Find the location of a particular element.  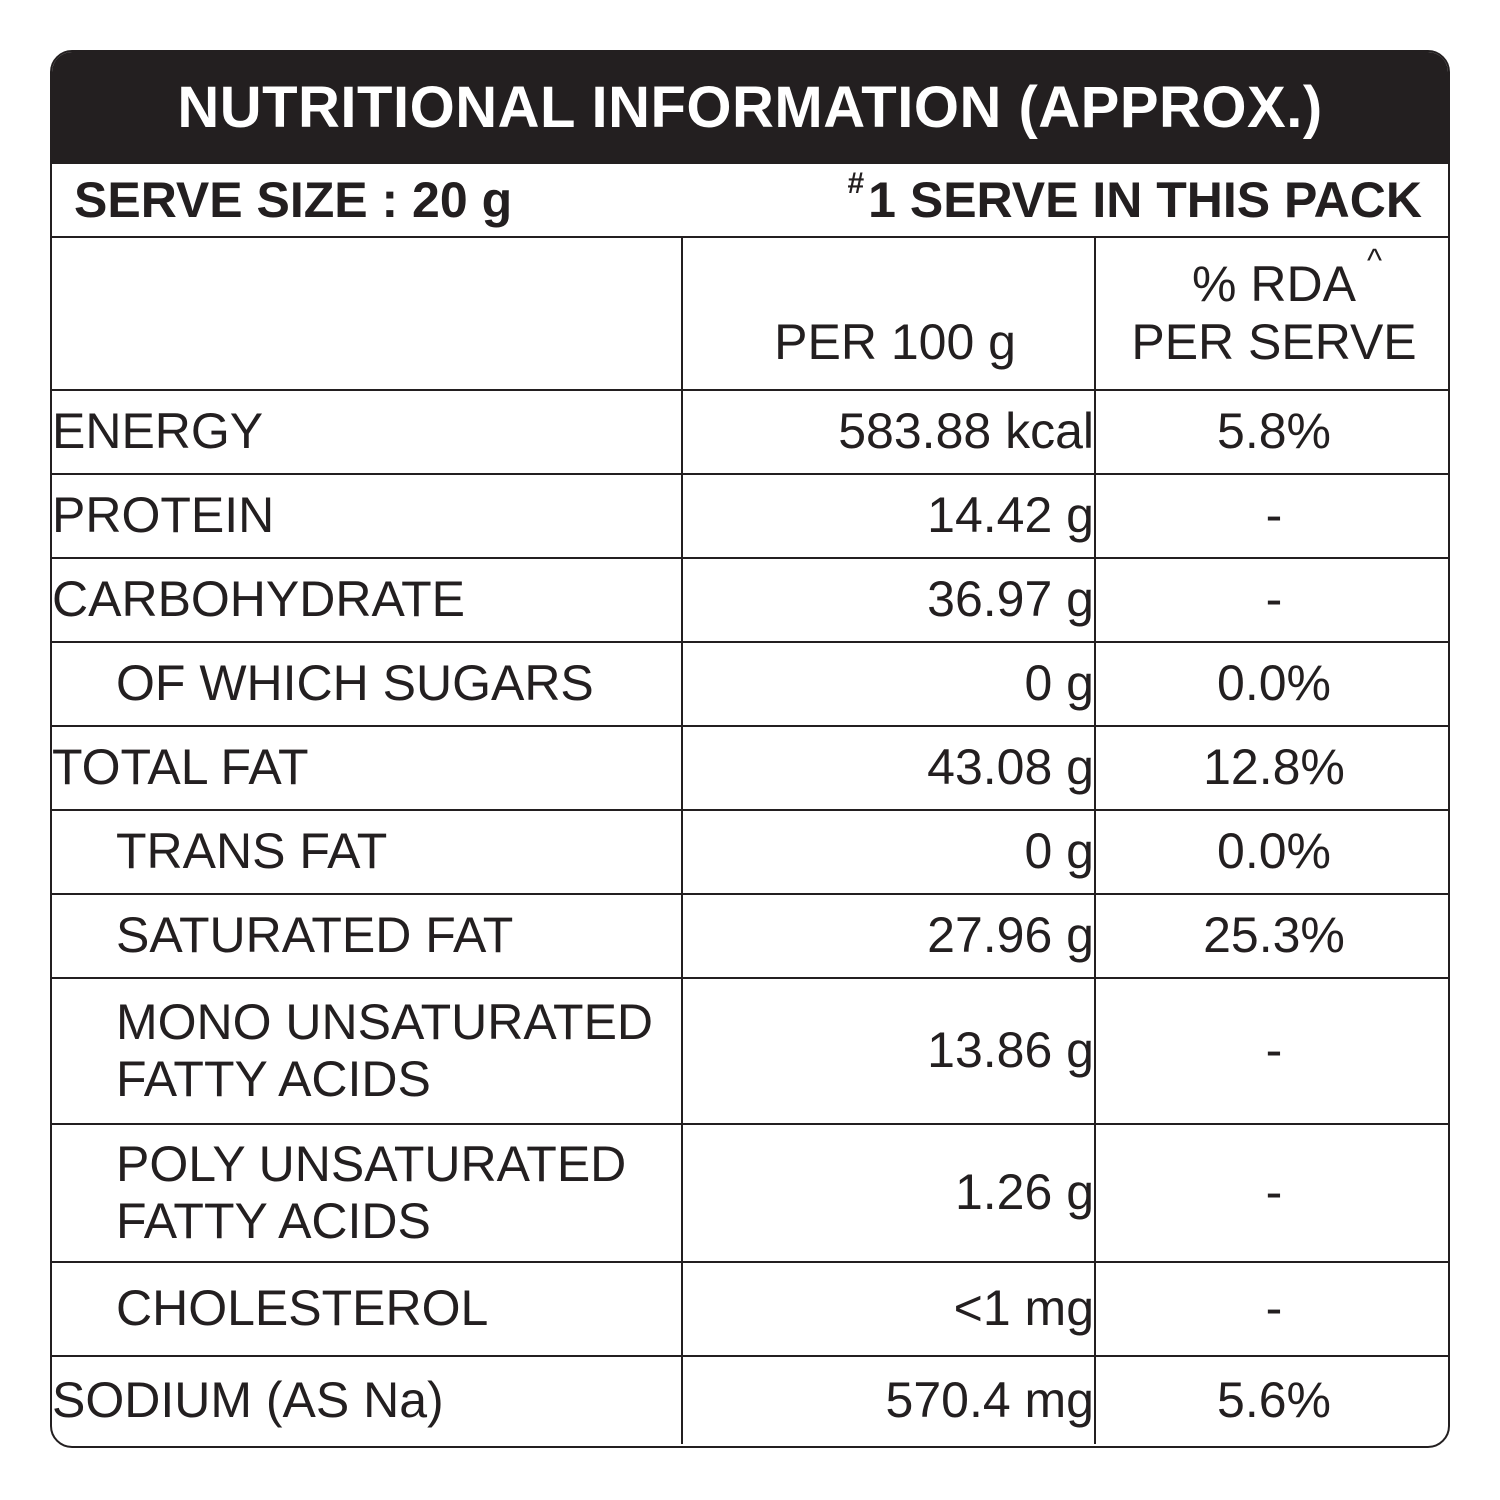

serve-count: # 1 SERVE IN THIS PACK is located at coordinates (1134, 198).